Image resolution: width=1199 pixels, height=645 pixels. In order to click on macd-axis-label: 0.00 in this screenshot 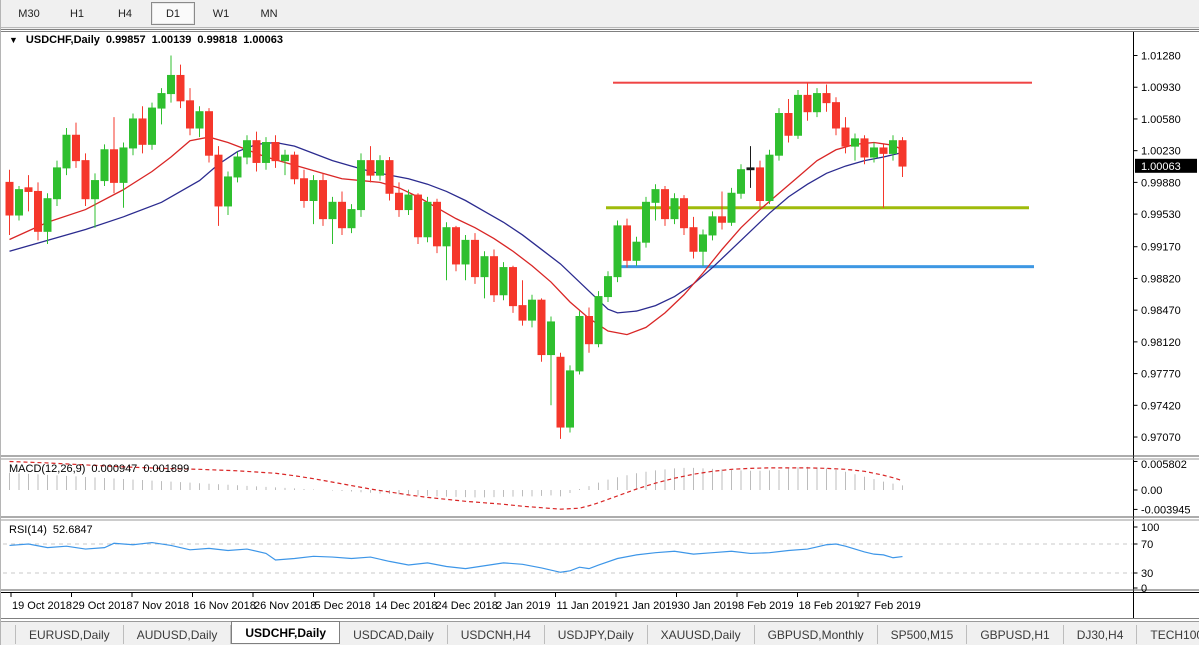, I will do `click(1151, 491)`.